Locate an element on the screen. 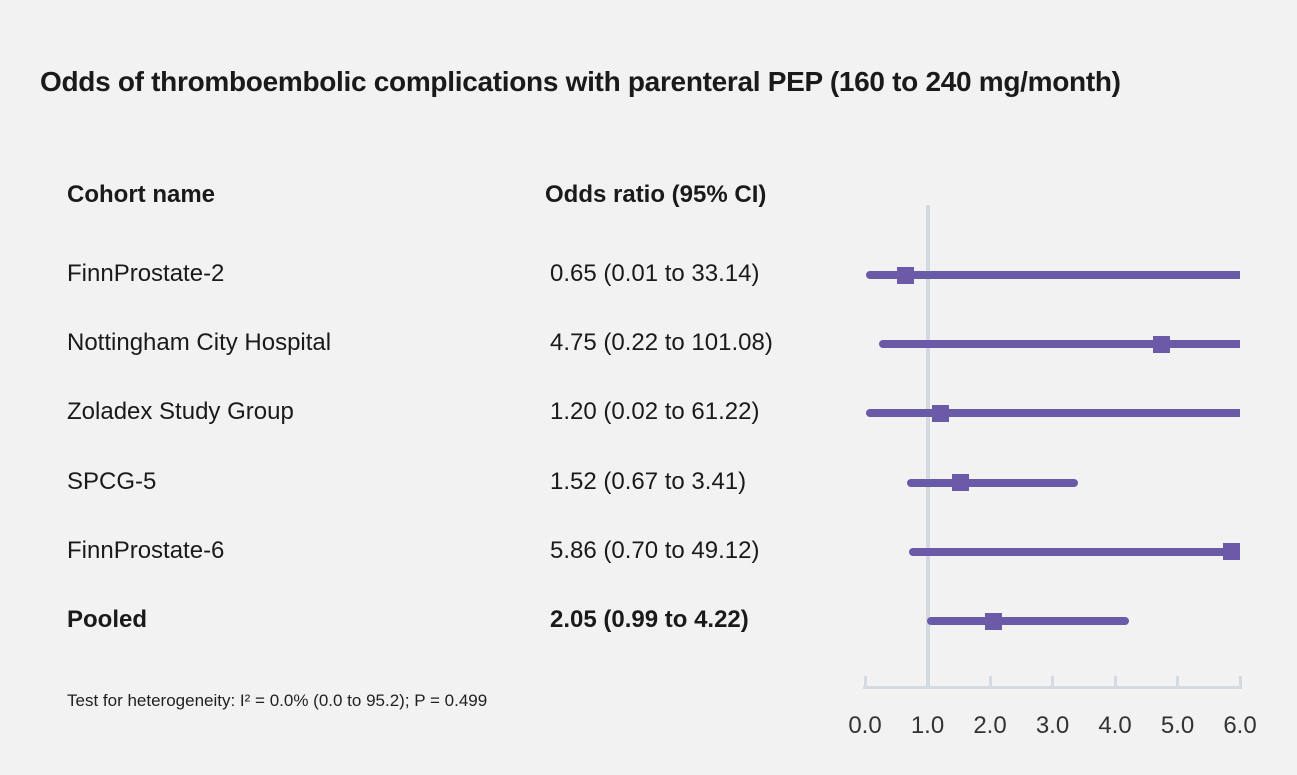 This screenshot has width=1297, height=775. odds-ratio-value: 5.86 (0.70 to 49.12) is located at coordinates (655, 550).